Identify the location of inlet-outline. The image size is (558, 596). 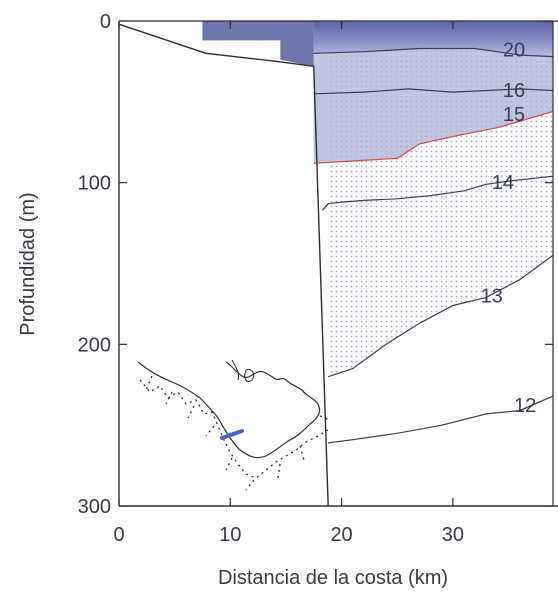
(235, 370).